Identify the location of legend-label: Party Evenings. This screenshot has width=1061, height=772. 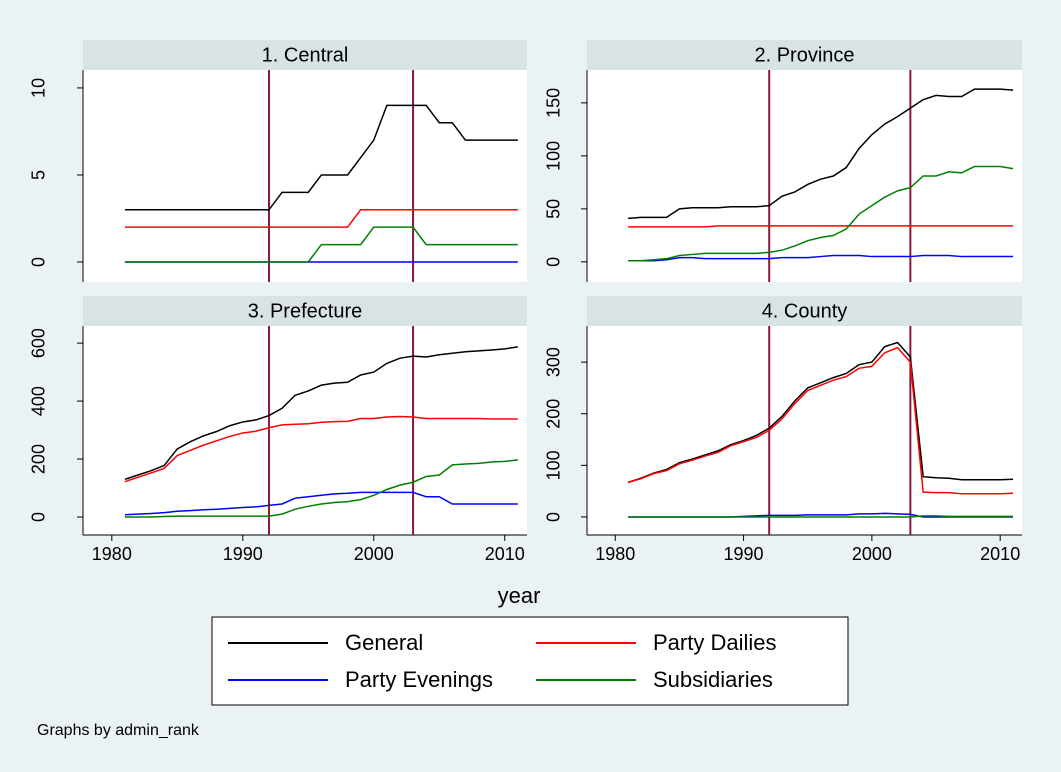
(419, 679).